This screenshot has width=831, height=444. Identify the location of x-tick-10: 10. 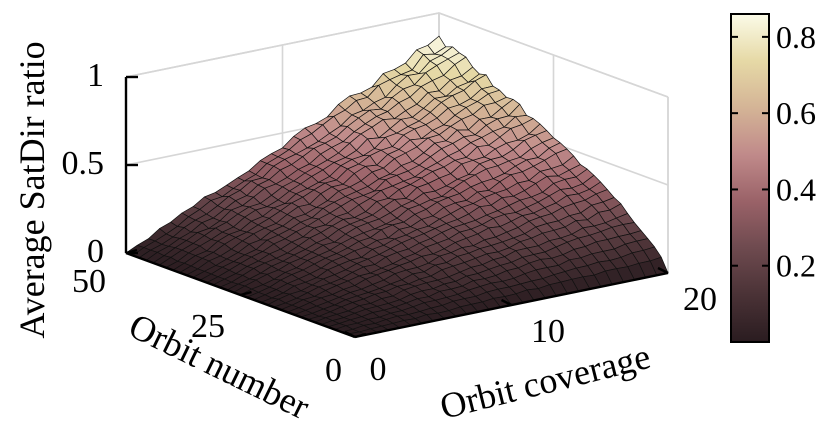
(548, 331).